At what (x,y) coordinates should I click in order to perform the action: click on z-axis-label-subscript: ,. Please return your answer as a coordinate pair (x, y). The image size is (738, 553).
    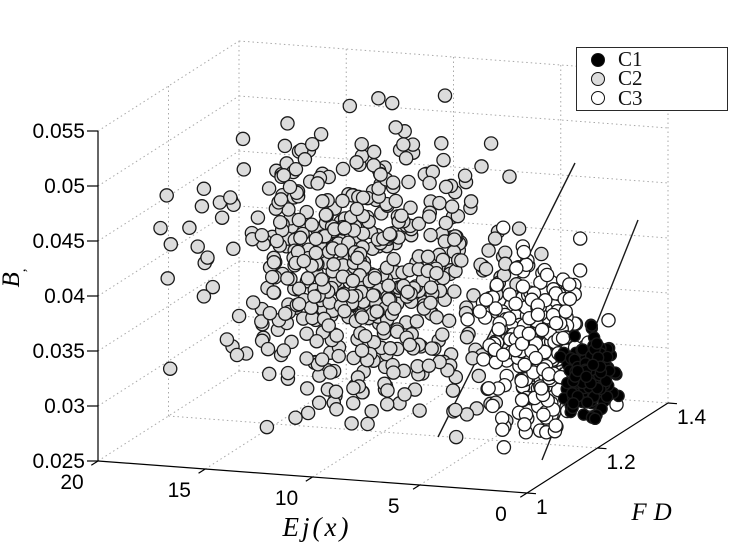
    Looking at the image, I should click on (21, 270).